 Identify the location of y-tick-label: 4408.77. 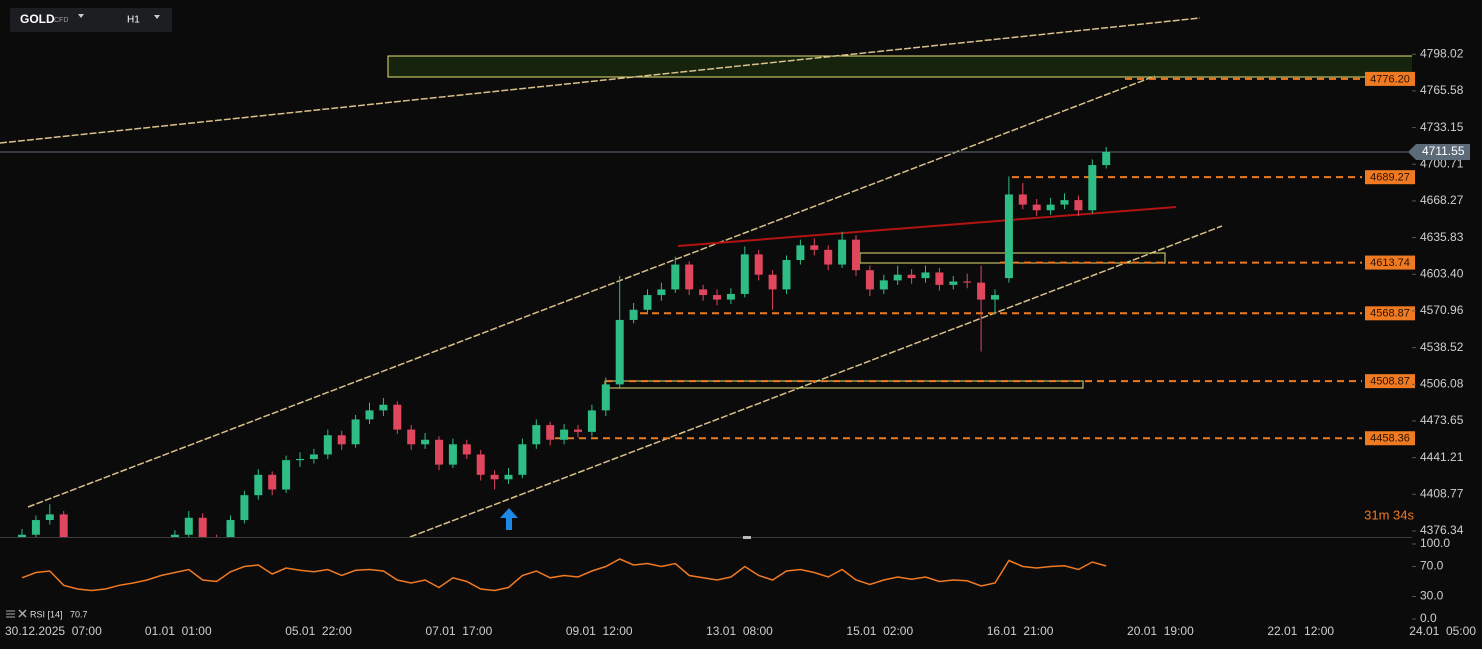
(1442, 493).